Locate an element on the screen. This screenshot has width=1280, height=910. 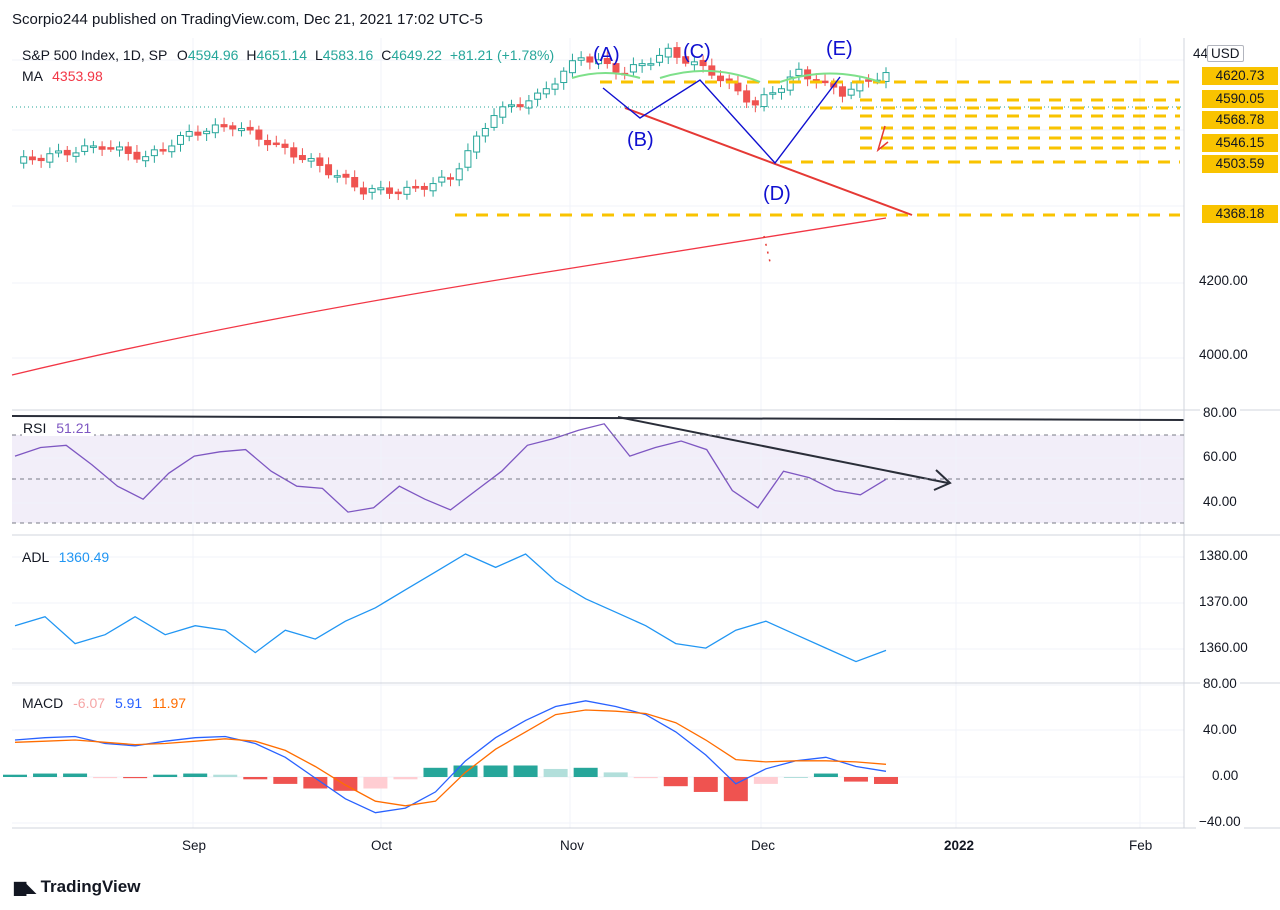
adl-tick-1380: 1380.00 is located at coordinates (1223, 555).